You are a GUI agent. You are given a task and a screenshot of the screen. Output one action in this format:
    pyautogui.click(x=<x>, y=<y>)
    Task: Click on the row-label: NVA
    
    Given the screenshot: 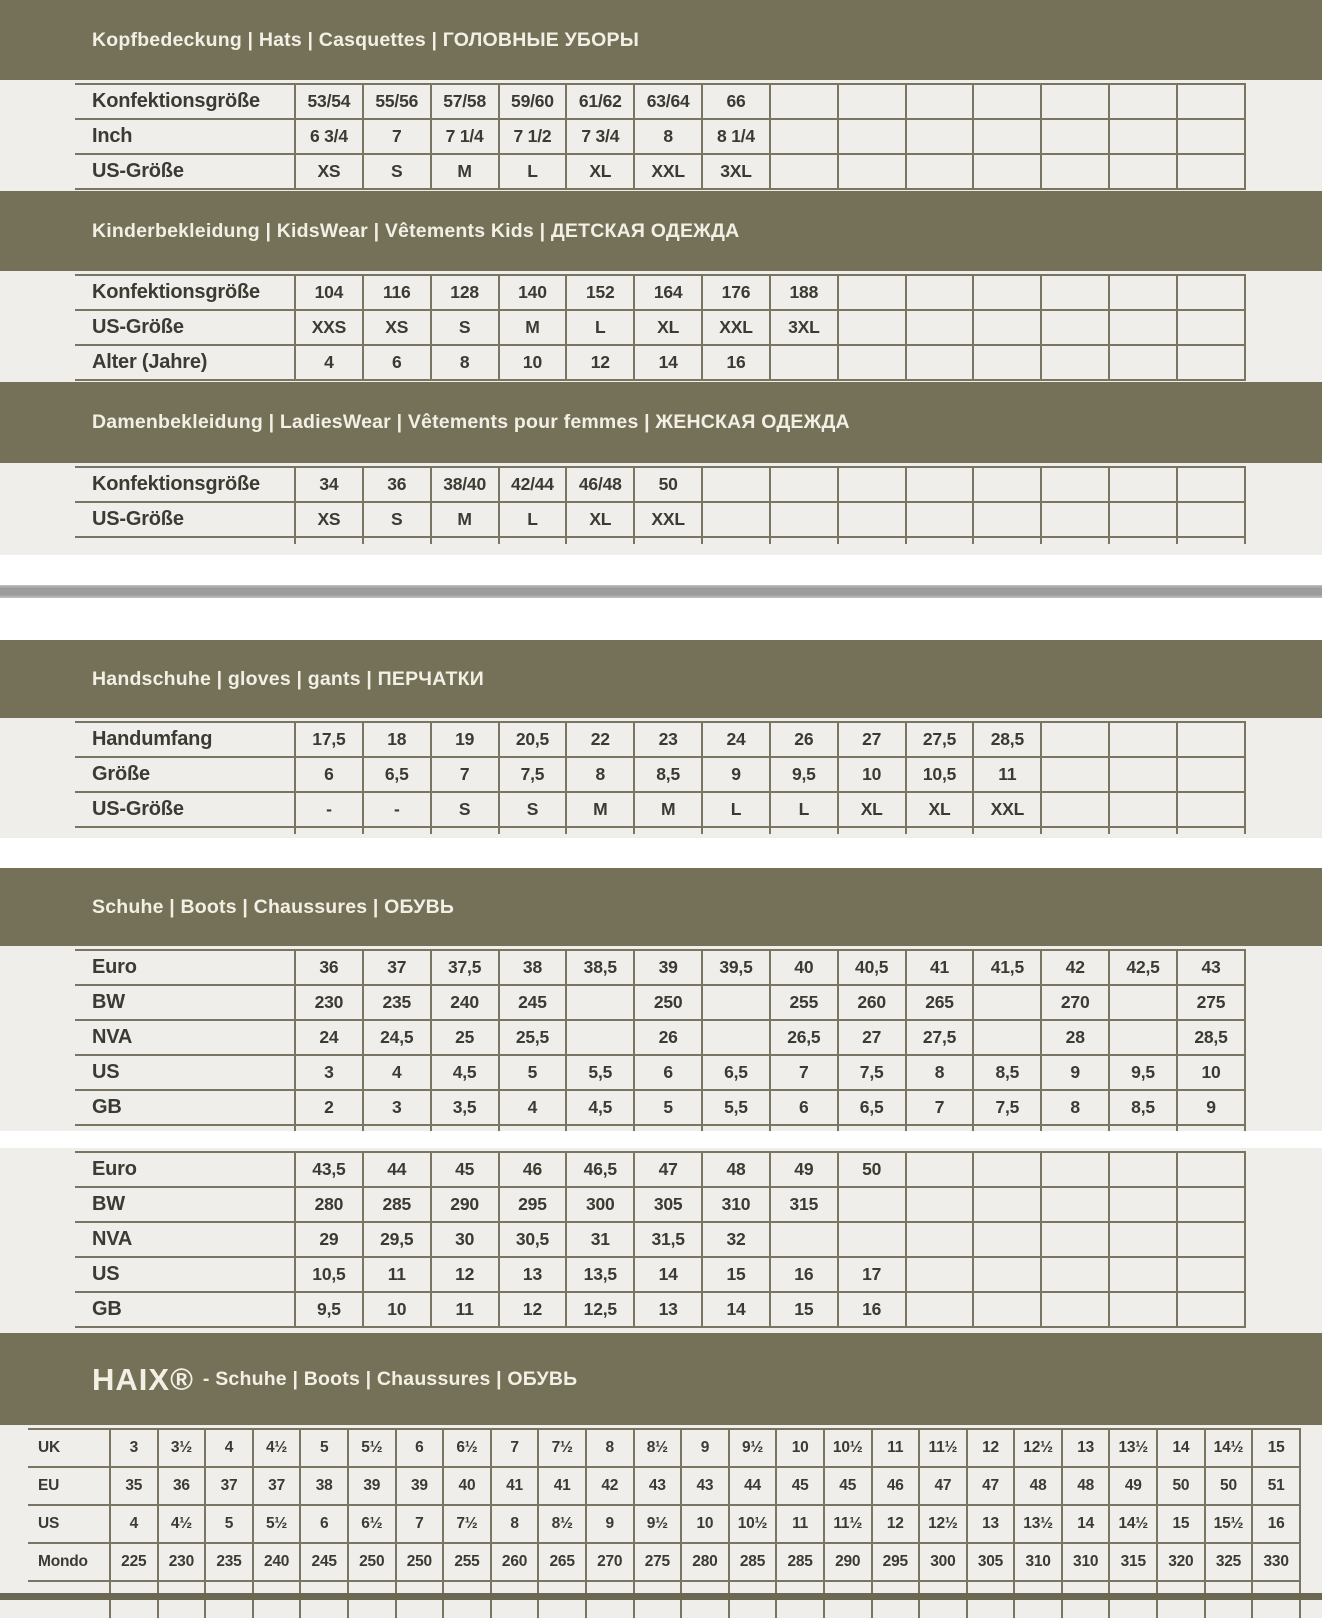 What is the action you would take?
    pyautogui.click(x=185, y=1037)
    